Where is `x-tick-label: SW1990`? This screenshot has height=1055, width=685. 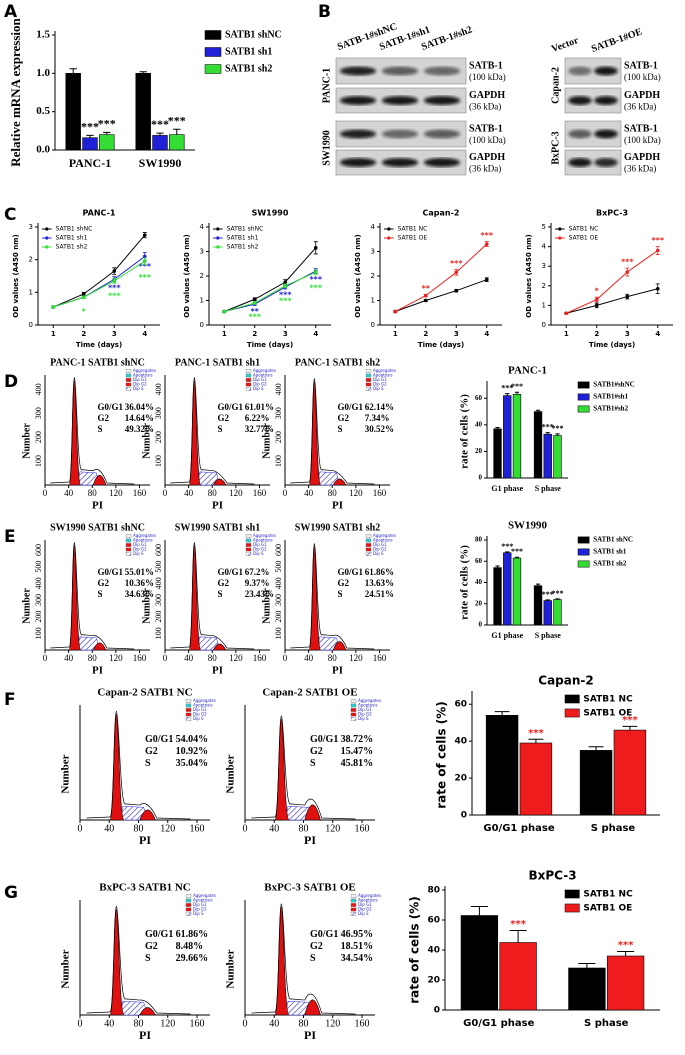
x-tick-label: SW1990 is located at coordinates (160, 163).